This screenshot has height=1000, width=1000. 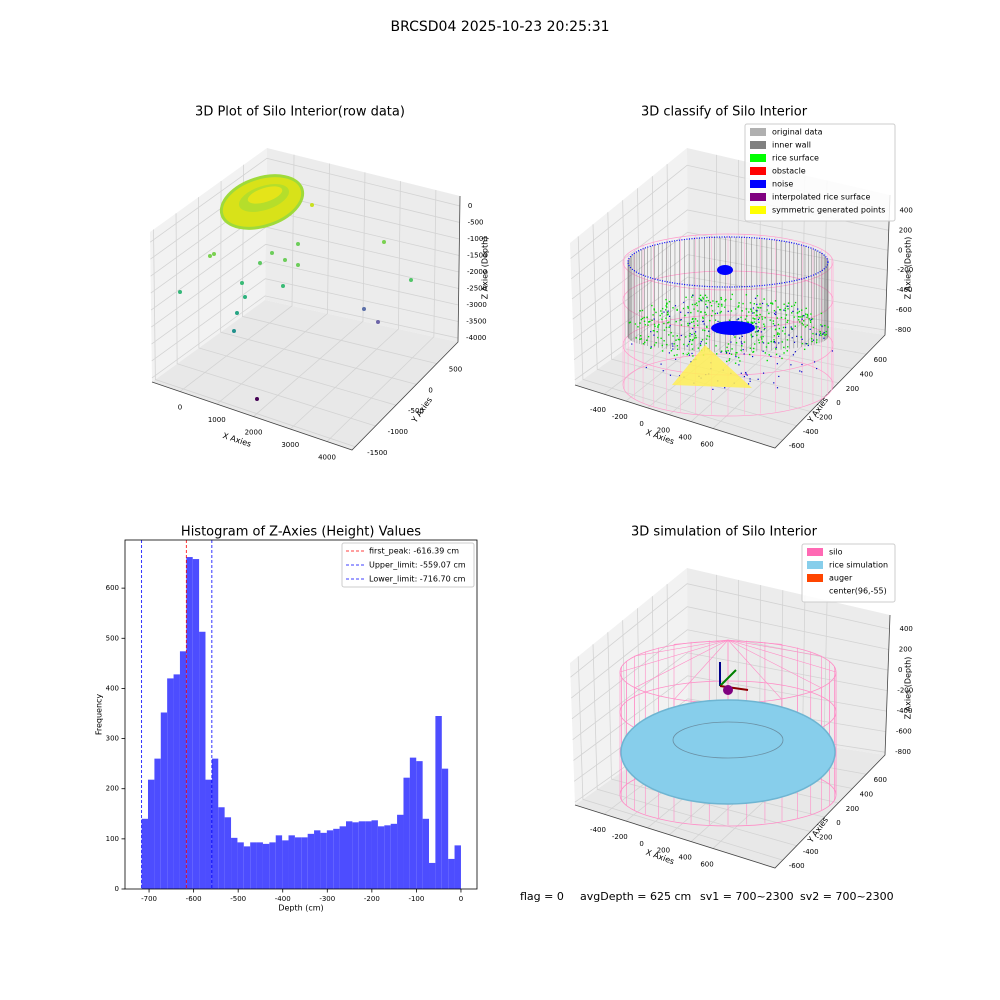 What do you see at coordinates (797, 866) in the screenshot?
I see `y-tick-label: -600` at bounding box center [797, 866].